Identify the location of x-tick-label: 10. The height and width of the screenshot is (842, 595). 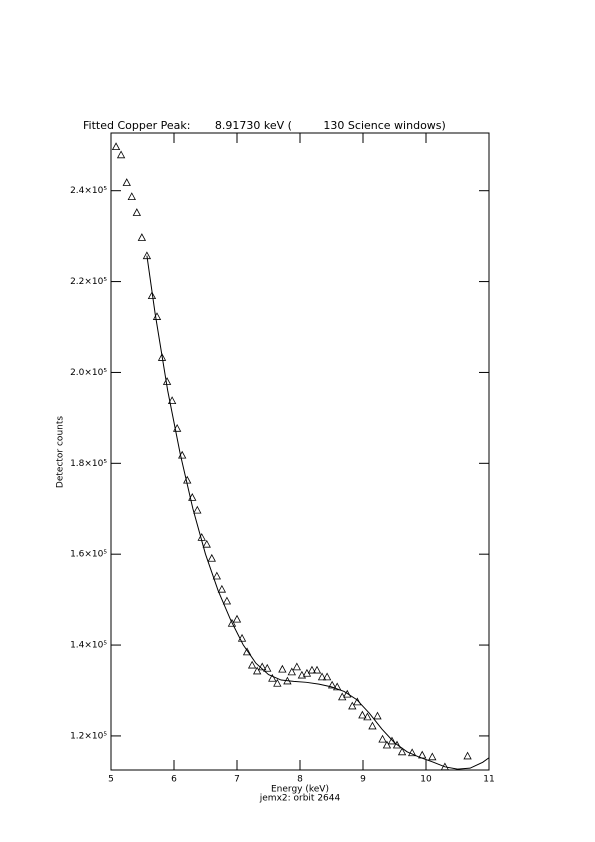
(426, 780).